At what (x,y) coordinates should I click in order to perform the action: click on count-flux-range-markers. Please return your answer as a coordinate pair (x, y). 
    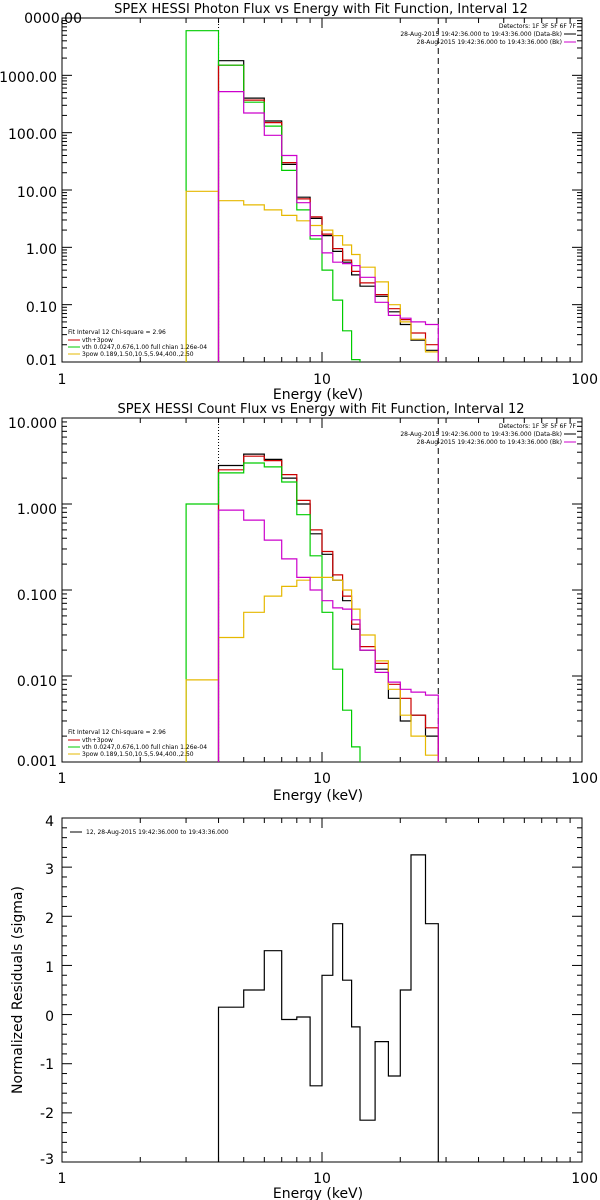
    Looking at the image, I should click on (328, 590).